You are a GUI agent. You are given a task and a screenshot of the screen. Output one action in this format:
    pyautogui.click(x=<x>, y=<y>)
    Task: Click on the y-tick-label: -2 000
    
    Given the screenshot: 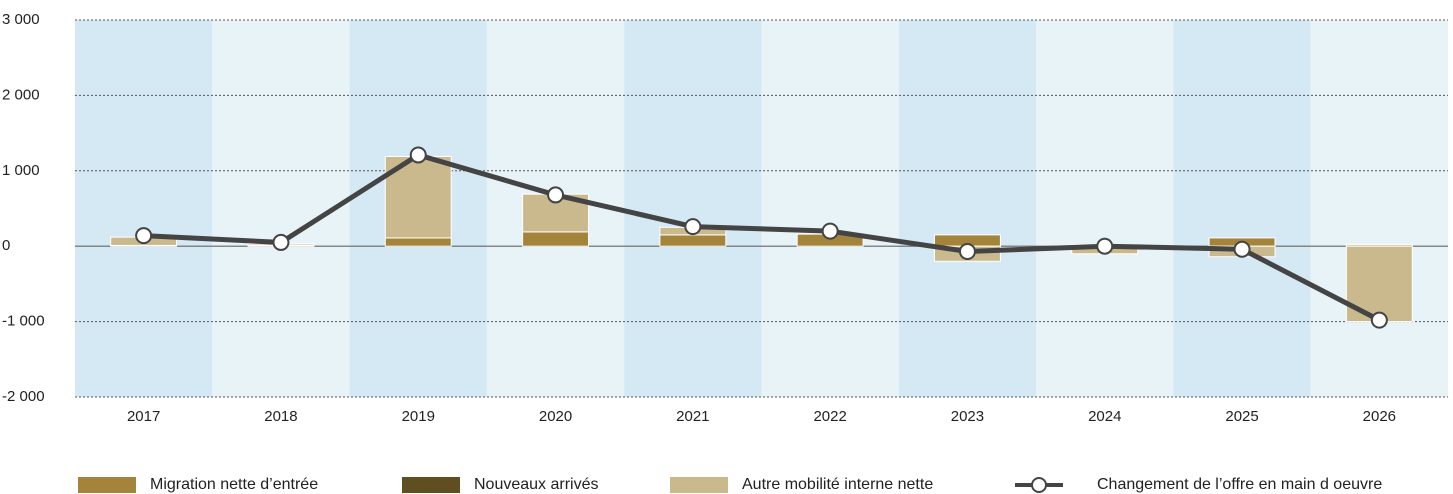 What is the action you would take?
    pyautogui.click(x=23, y=396)
    